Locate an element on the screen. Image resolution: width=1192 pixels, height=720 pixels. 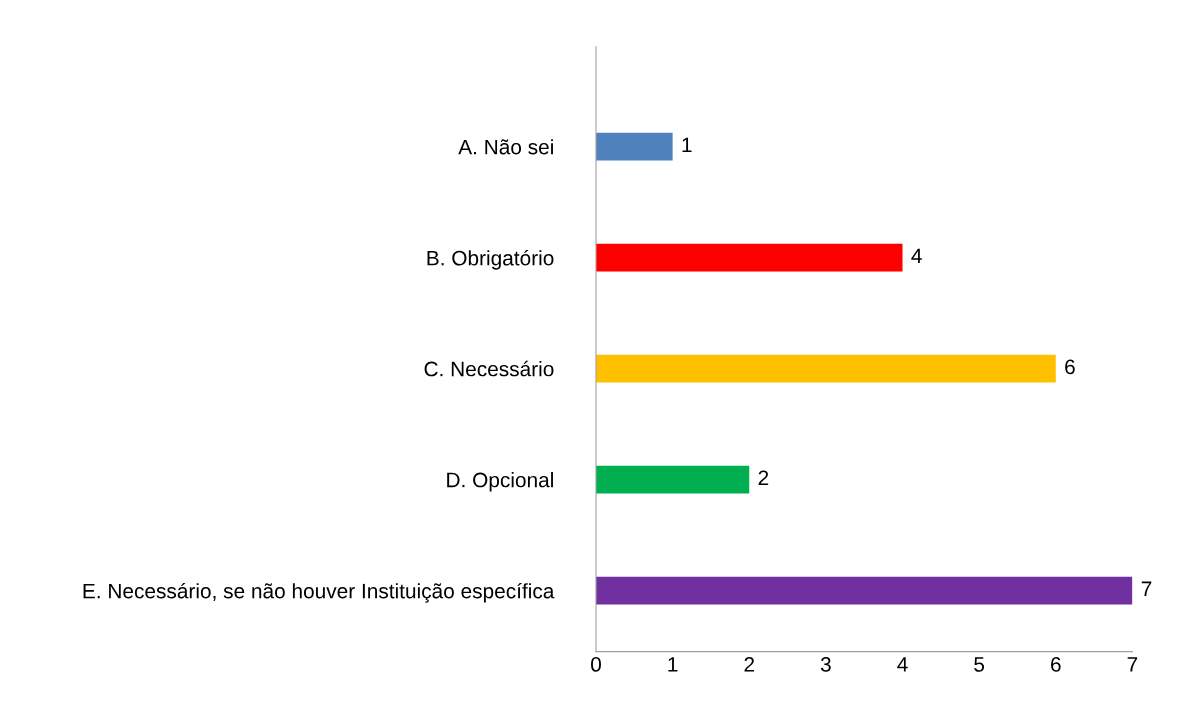
y-tick-label: B. Obrigatório is located at coordinates (490, 259).